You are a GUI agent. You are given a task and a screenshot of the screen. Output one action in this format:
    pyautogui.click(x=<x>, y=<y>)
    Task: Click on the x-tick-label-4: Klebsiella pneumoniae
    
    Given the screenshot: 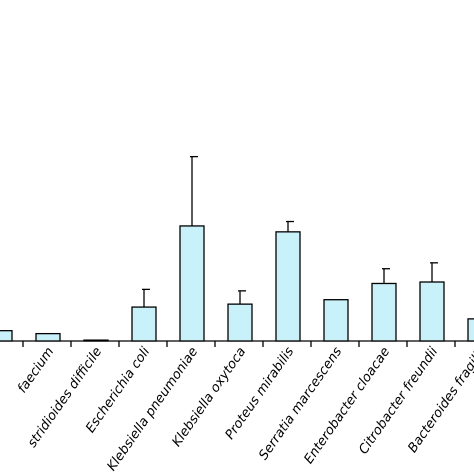 What is the action you would take?
    pyautogui.click(x=153, y=409)
    